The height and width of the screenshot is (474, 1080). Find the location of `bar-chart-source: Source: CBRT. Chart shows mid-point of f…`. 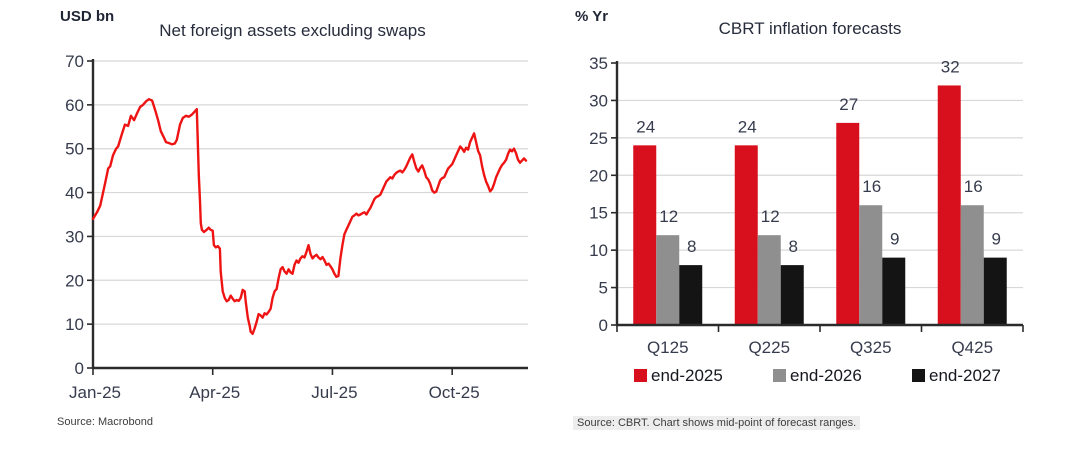

bar-chart-source: Source: CBRT. Chart shows mid-point of f… is located at coordinates (717, 423).